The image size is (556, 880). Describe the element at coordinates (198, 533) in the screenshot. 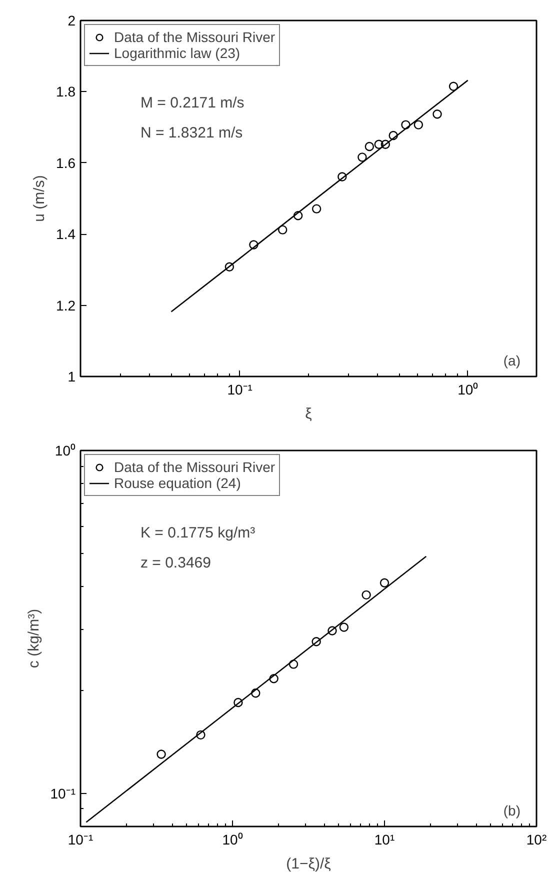

I see `annotation: K = 0.1775 kg/m³` at that location.